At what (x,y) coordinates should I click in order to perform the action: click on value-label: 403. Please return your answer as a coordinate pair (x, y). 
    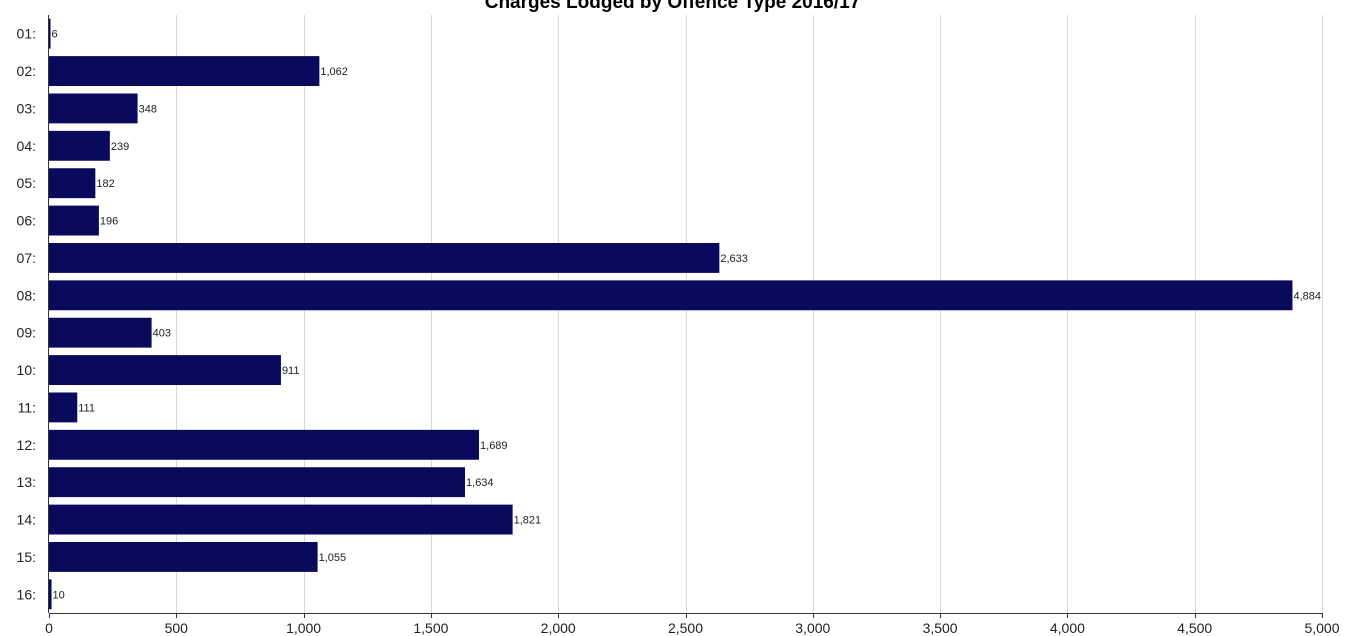
    Looking at the image, I should click on (162, 334).